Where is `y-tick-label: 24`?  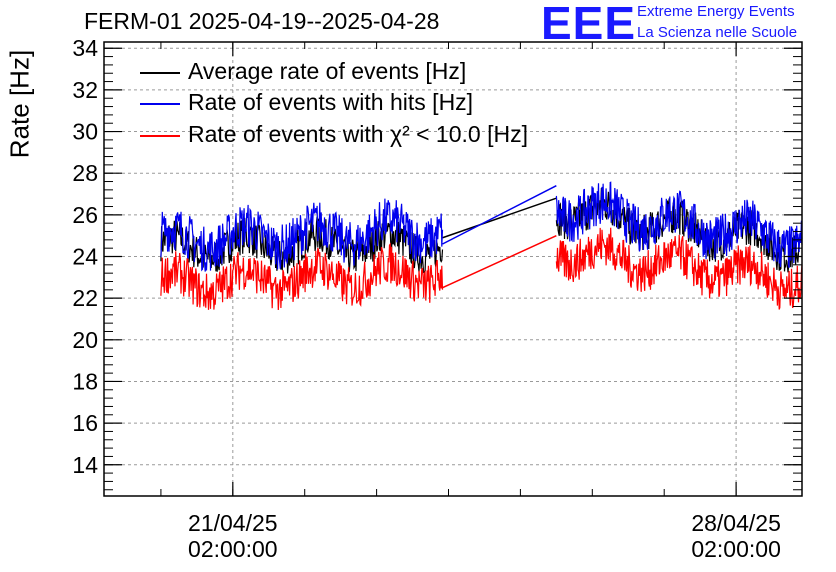
y-tick-label: 24 is located at coordinates (85, 257).